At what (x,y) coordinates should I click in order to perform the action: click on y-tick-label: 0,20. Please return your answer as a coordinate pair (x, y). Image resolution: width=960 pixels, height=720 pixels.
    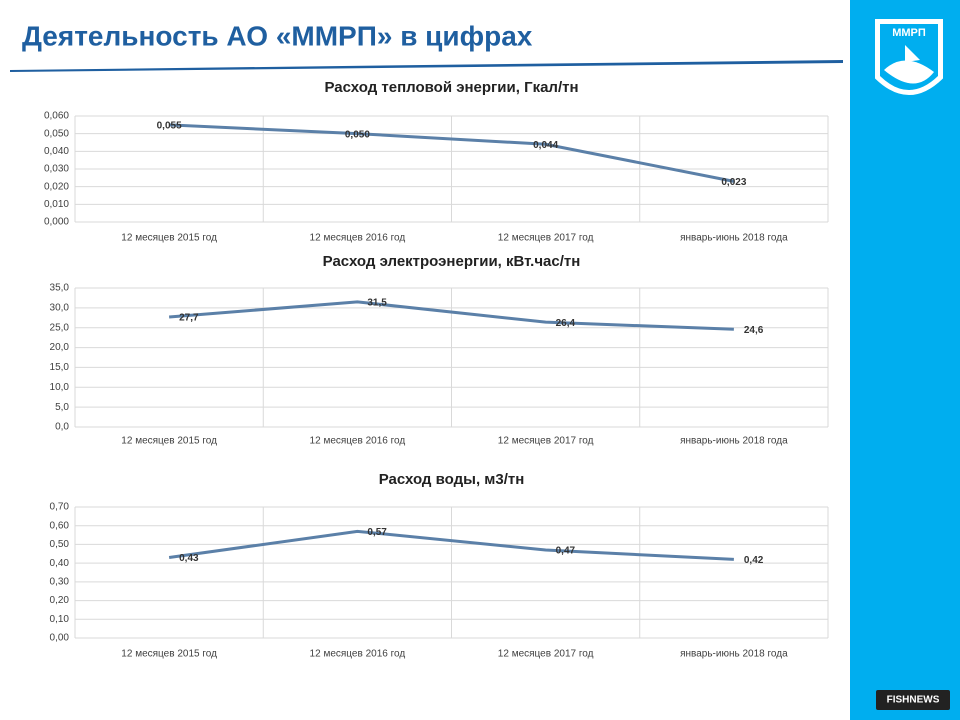
    Looking at the image, I should click on (60, 600).